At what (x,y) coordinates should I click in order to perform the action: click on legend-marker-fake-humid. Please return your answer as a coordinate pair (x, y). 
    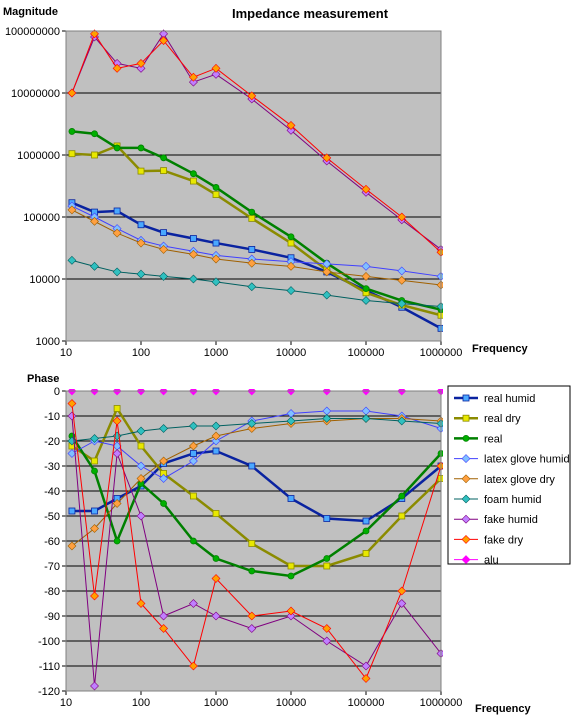
    Looking at the image, I should click on (466, 519).